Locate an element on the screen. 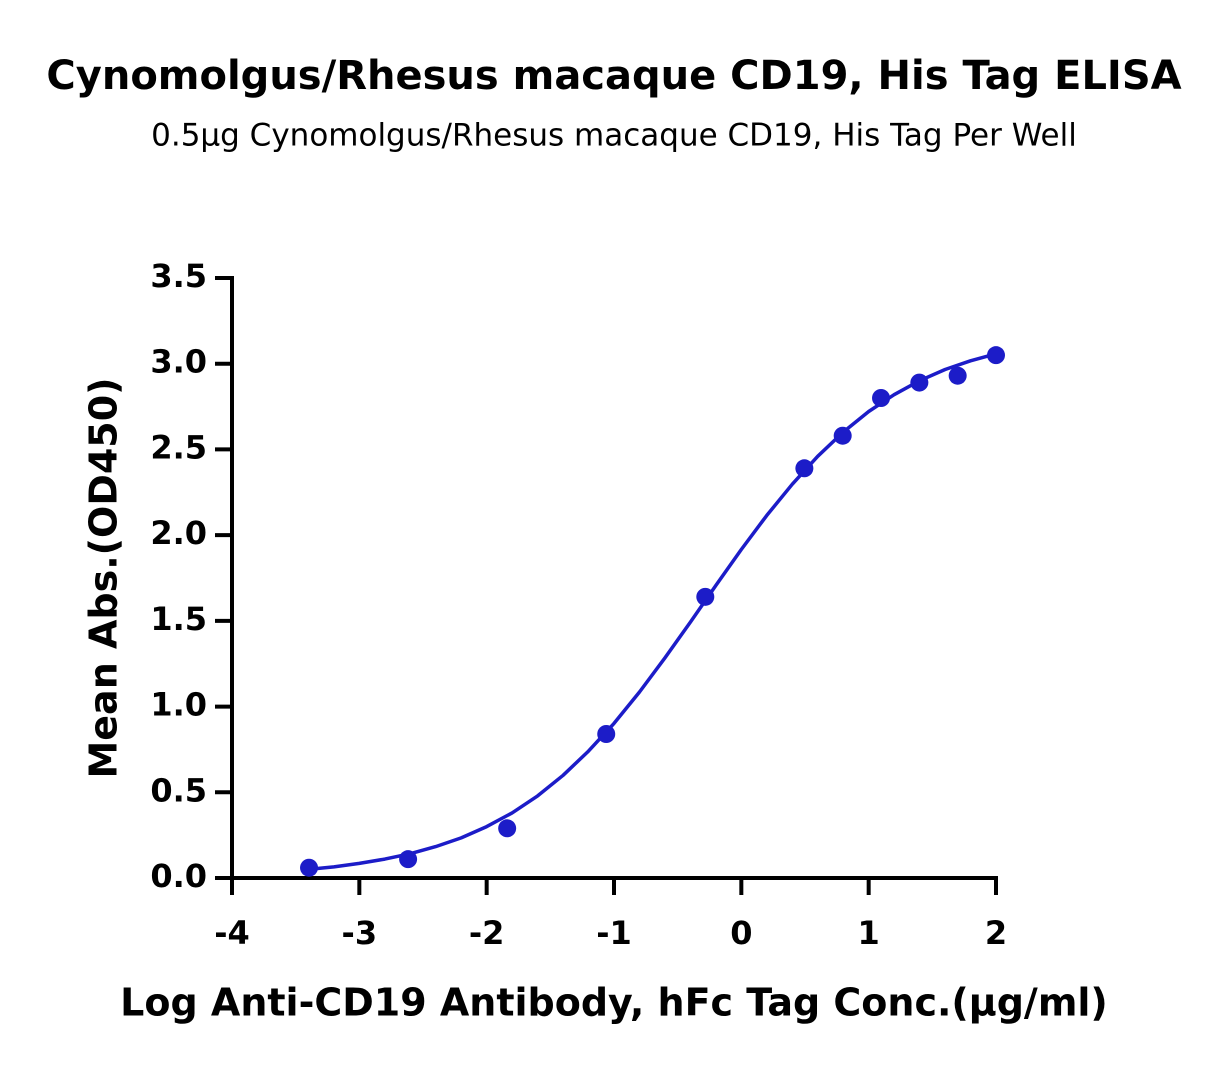 Image resolution: width=1229 pixels, height=1076 pixels. y-tick-label: 0.0 is located at coordinates (178, 876).